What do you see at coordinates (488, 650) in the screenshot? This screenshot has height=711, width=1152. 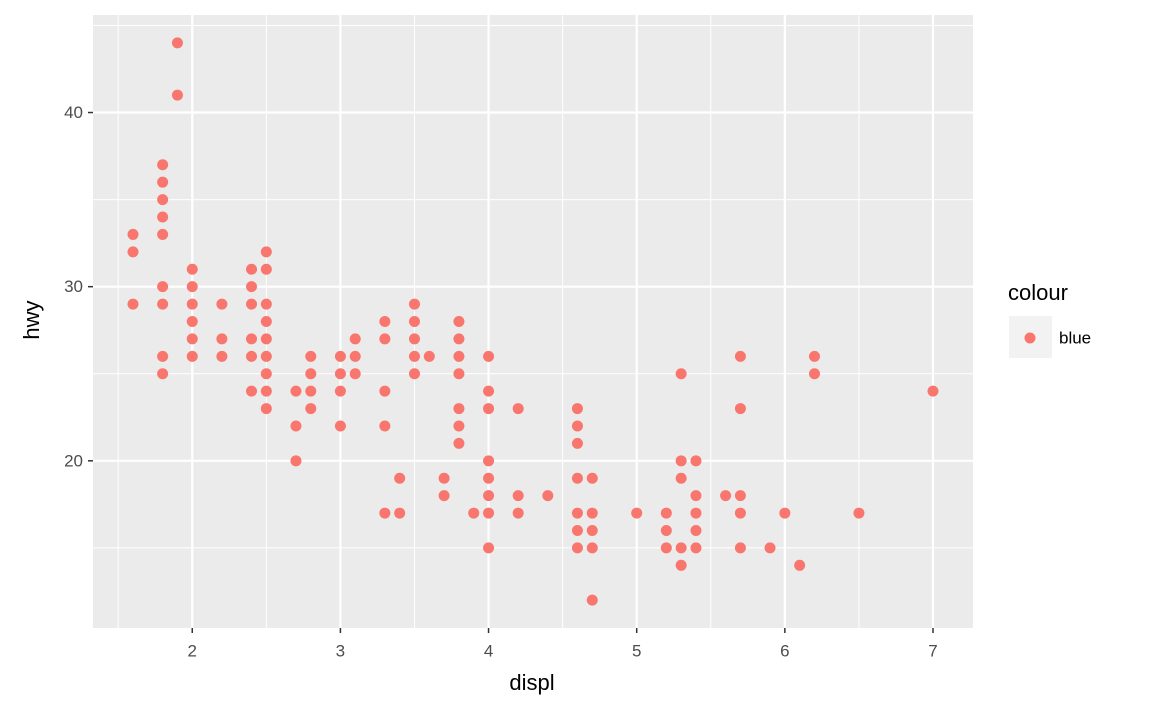 I see `x-tick-label: 4` at bounding box center [488, 650].